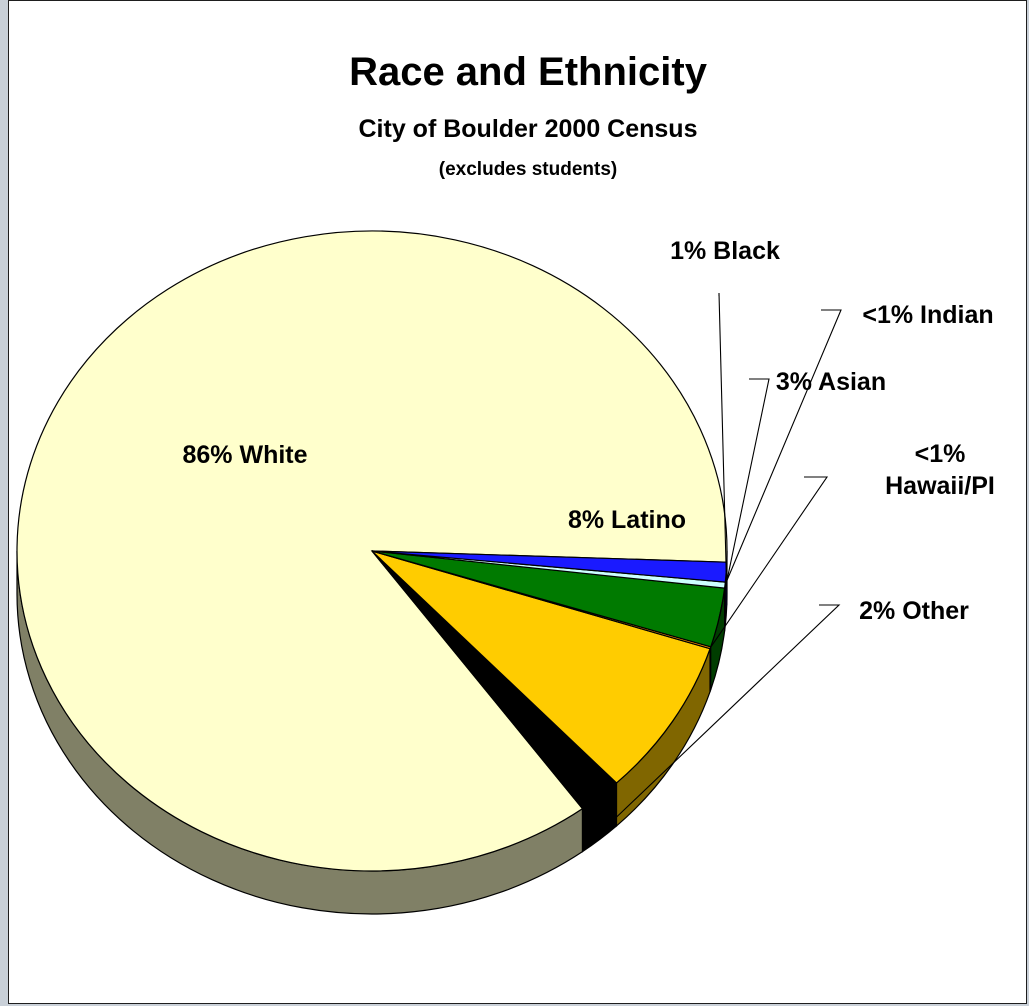  Describe the element at coordinates (914, 611) in the screenshot. I see `slice-label-1: 2% Other` at that location.